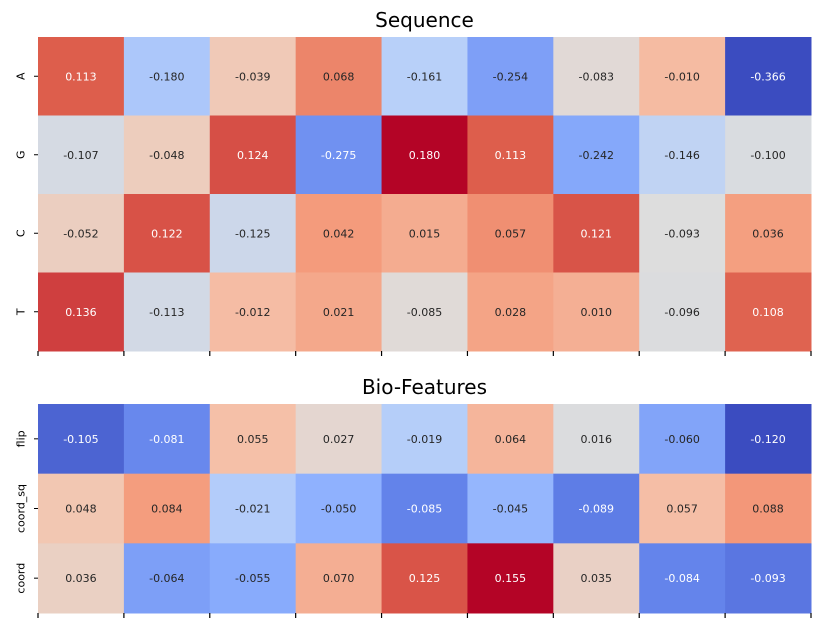  I want to click on cell-value-label: -0.083, so click(596, 76).